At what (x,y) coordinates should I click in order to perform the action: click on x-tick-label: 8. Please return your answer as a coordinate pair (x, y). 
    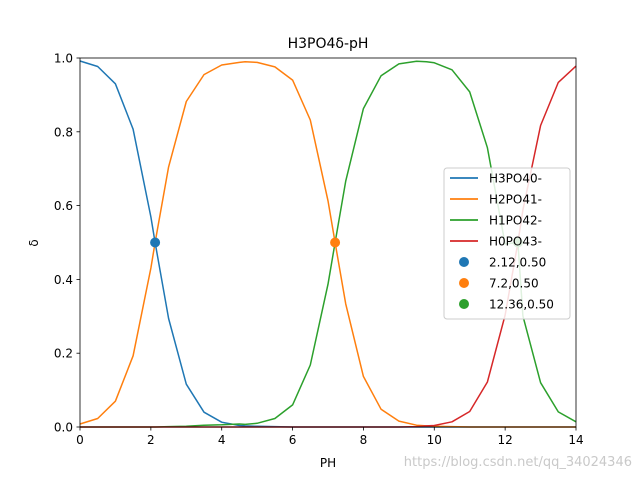
    Looking at the image, I should click on (364, 440).